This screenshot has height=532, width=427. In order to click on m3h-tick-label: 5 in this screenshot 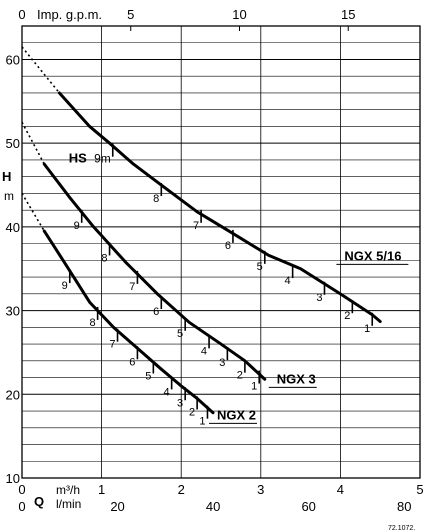, I will do `click(419, 489)`.